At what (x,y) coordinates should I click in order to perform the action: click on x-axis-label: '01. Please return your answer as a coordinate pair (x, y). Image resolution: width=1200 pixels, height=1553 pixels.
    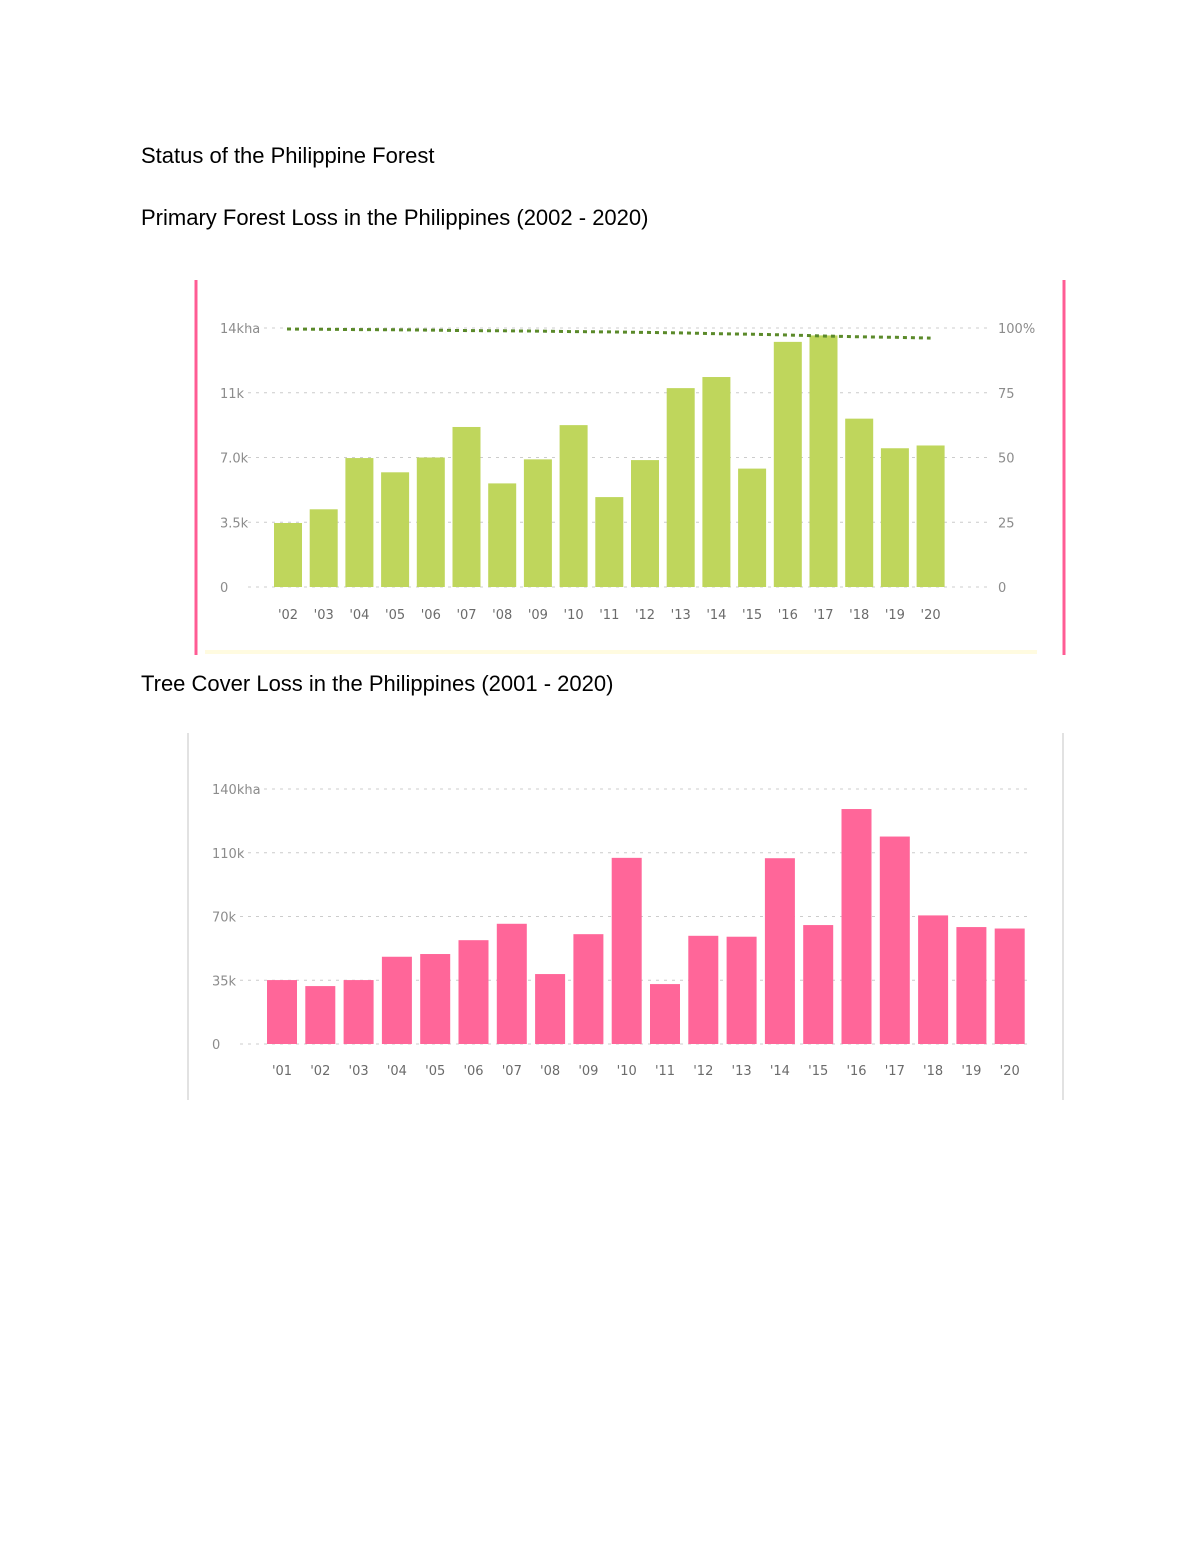
    Looking at the image, I should click on (282, 1071).